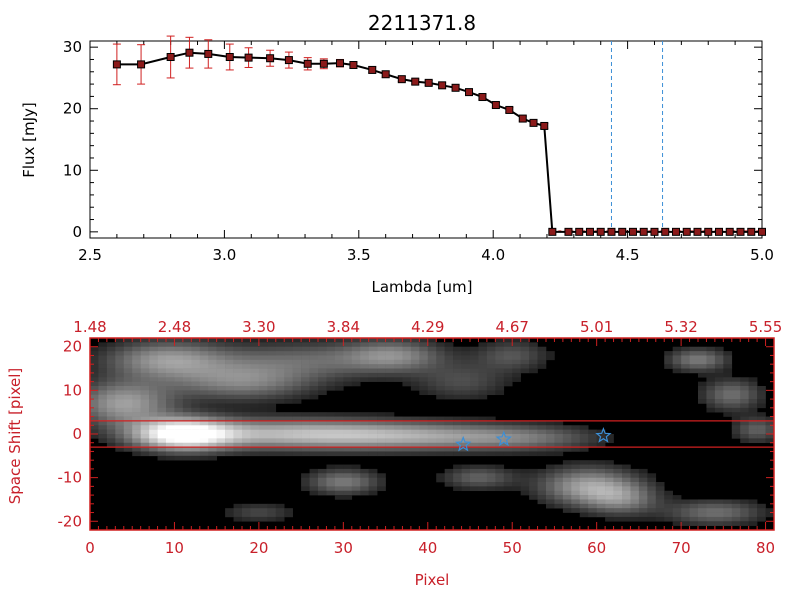 The height and width of the screenshot is (600, 800). What do you see at coordinates (90, 255) in the screenshot?
I see `x-tick-label: 2.5` at bounding box center [90, 255].